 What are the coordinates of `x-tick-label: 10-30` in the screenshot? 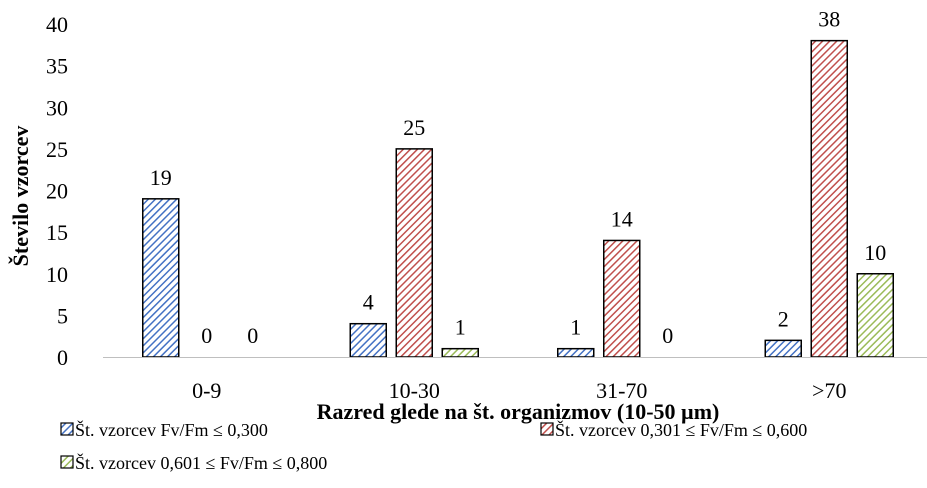 It's located at (414, 390).